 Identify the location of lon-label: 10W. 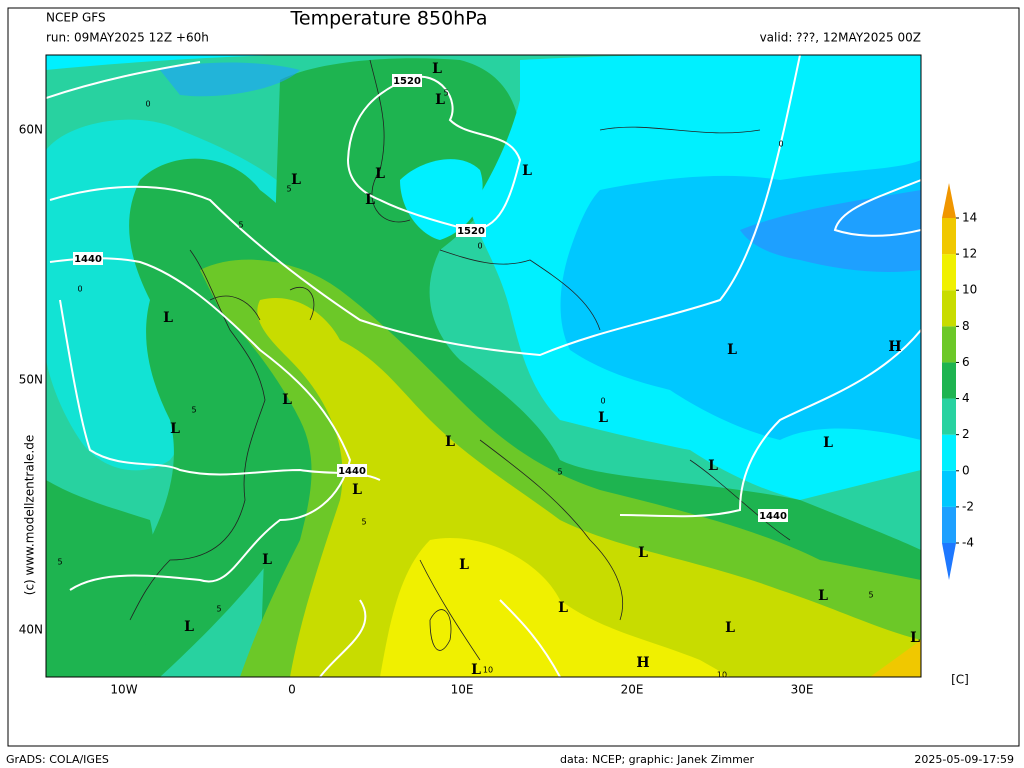
(123, 690).